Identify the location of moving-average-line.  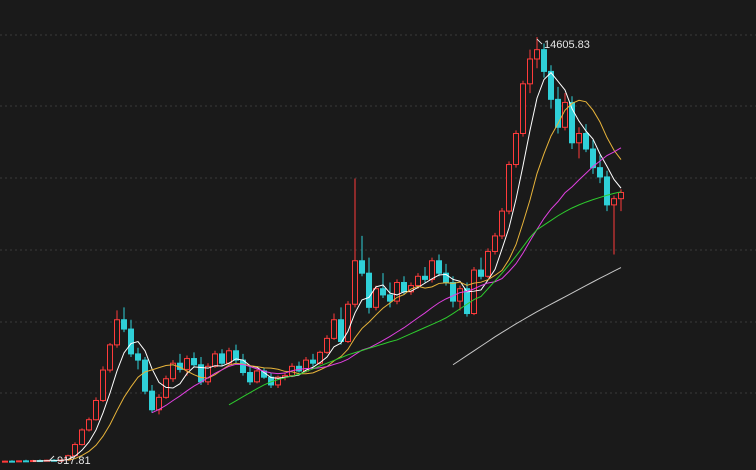
(537, 316).